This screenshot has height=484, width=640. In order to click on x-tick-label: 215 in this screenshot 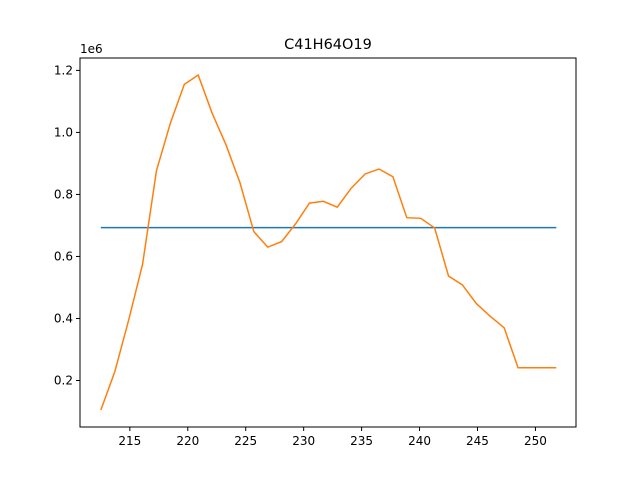, I will do `click(129, 441)`.